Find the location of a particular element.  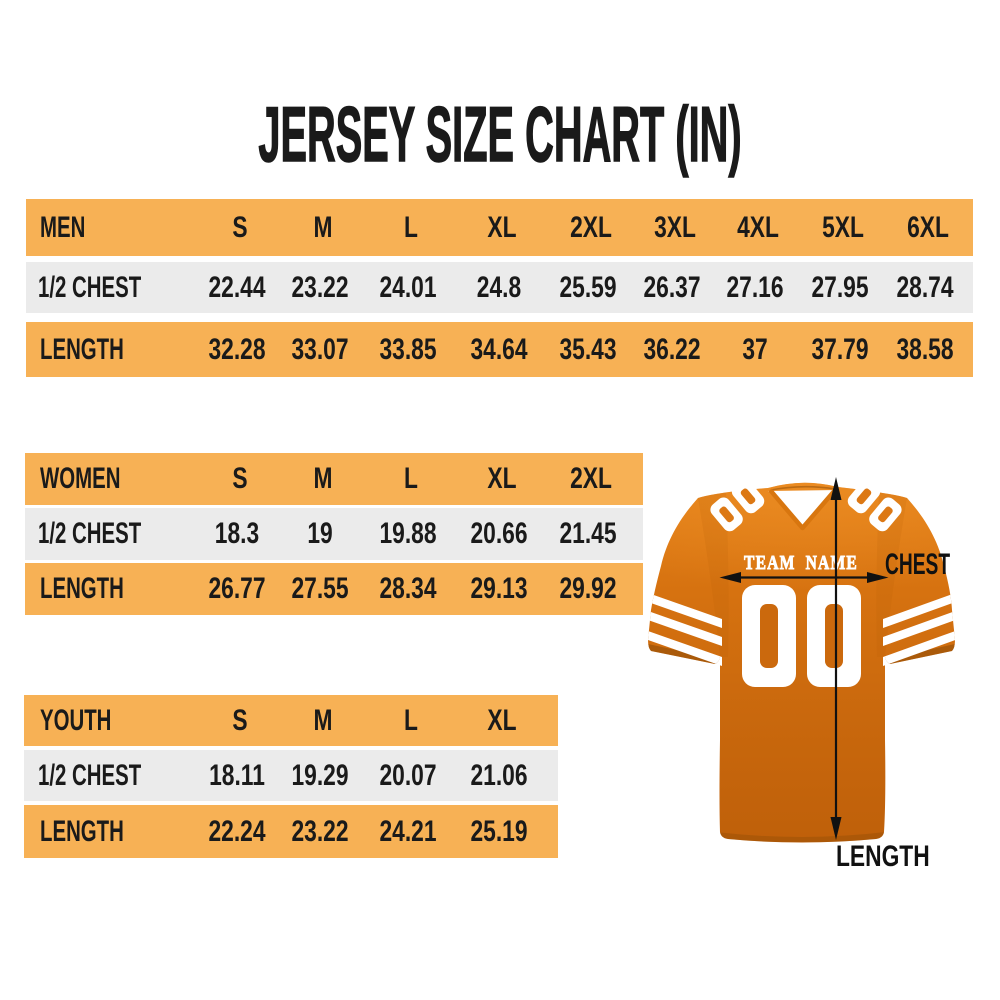

svg-text: LENGTH is located at coordinates (883, 856).